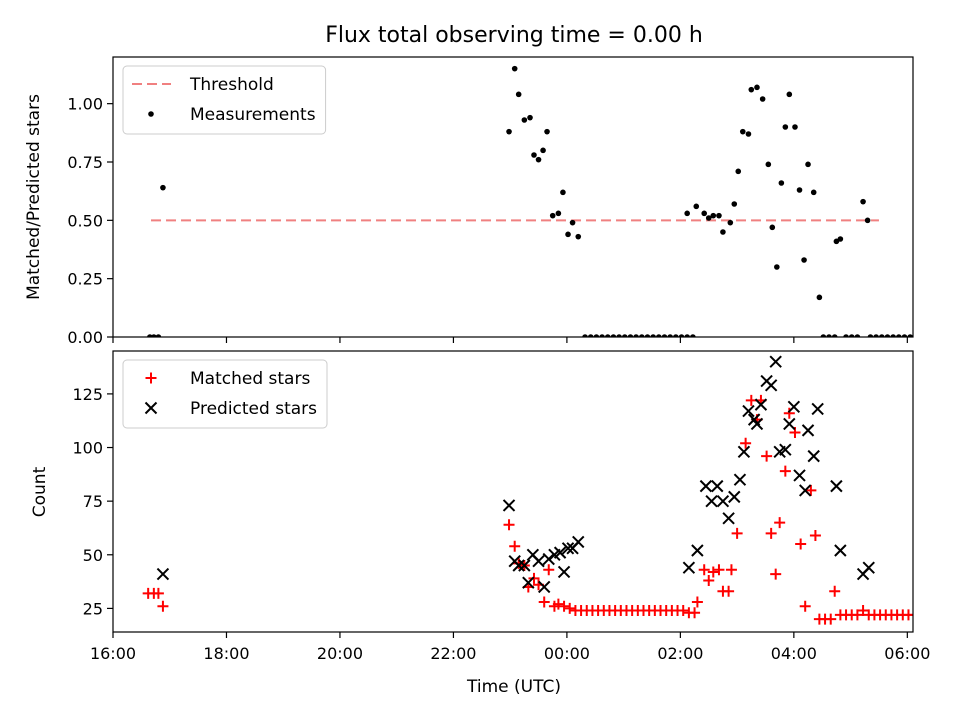 The height and width of the screenshot is (720, 960). Describe the element at coordinates (93, 608) in the screenshot. I see `y-tick-label: 25` at that location.